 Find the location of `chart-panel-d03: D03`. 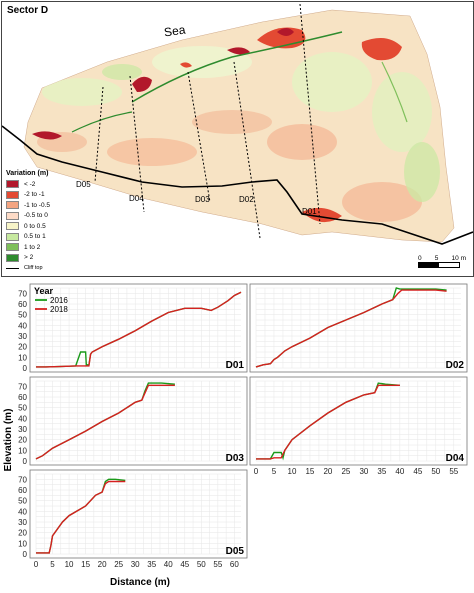

chart-panel-d03: D03 is located at coordinates (138, 421).